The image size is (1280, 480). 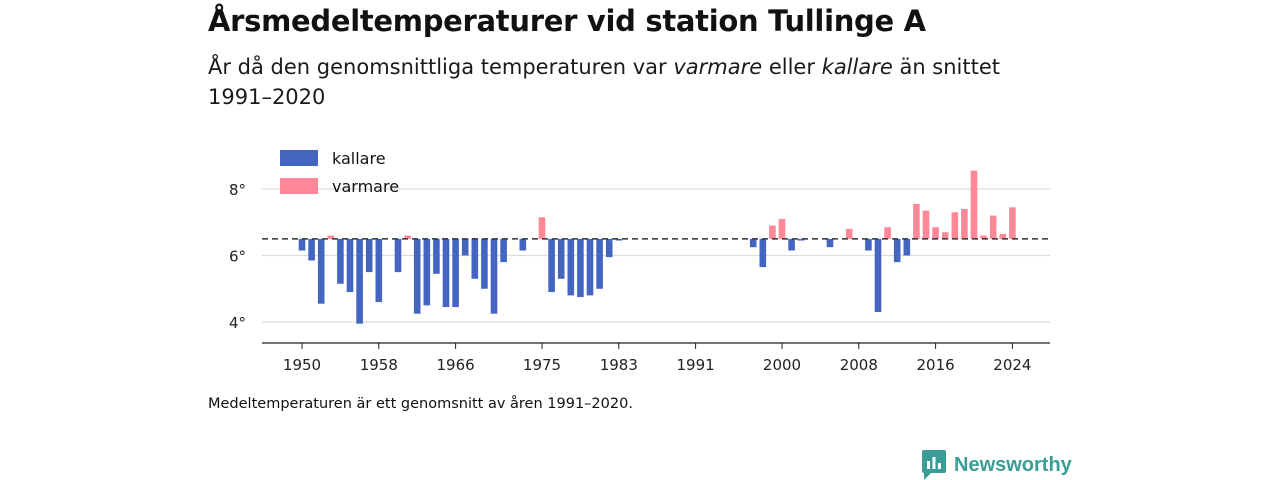 What do you see at coordinates (369, 255) in the screenshot?
I see `bar-1957` at bounding box center [369, 255].